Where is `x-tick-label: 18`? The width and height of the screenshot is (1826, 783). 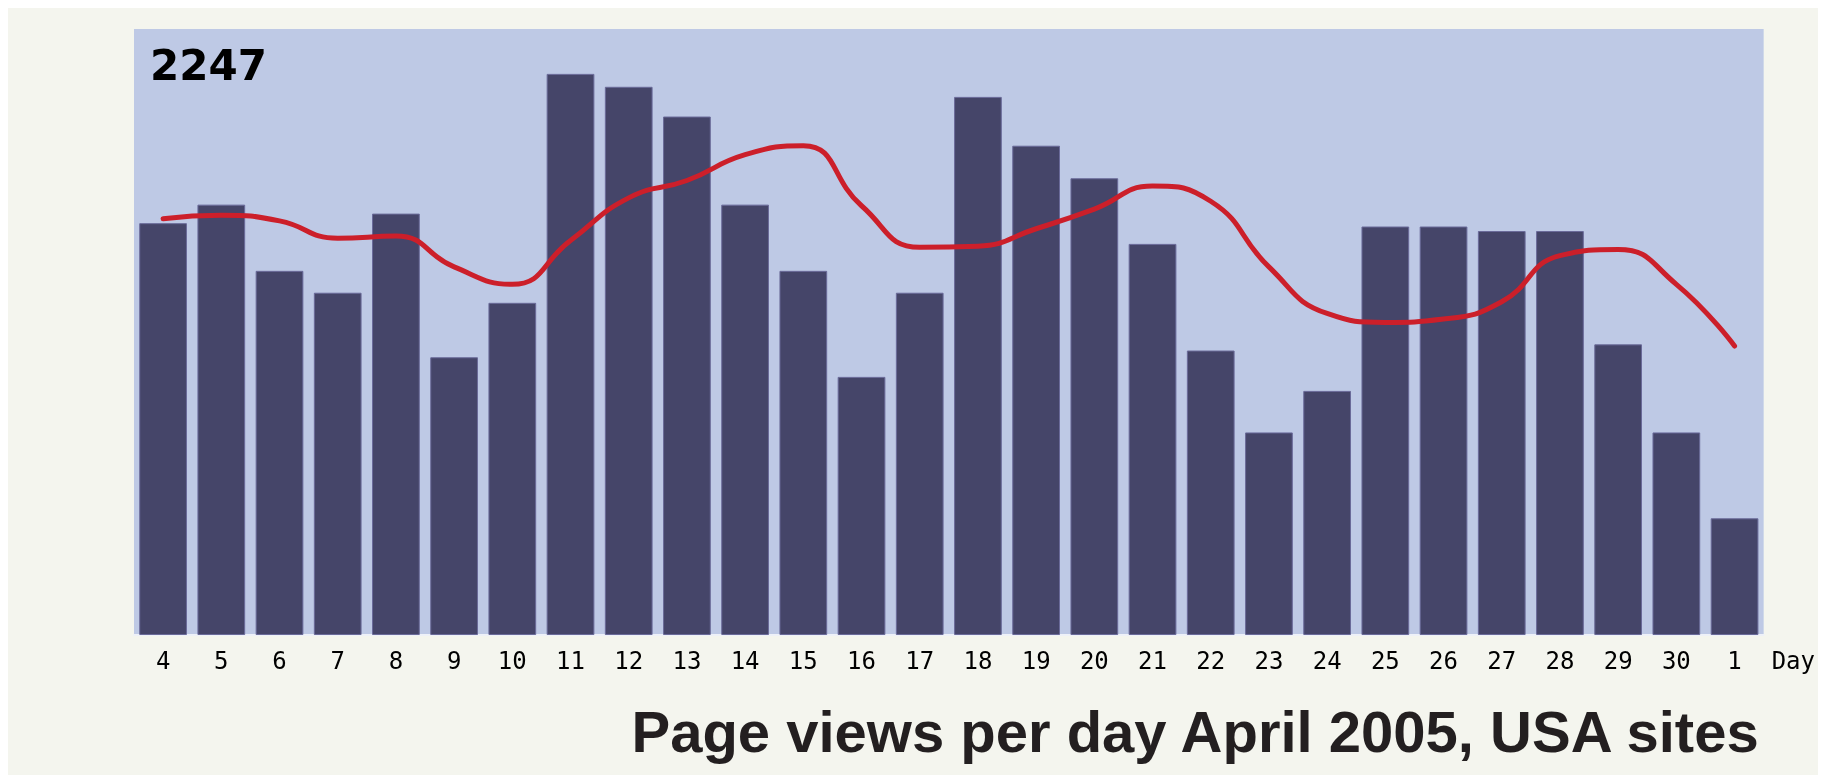
x-tick-label: 18 is located at coordinates (978, 661).